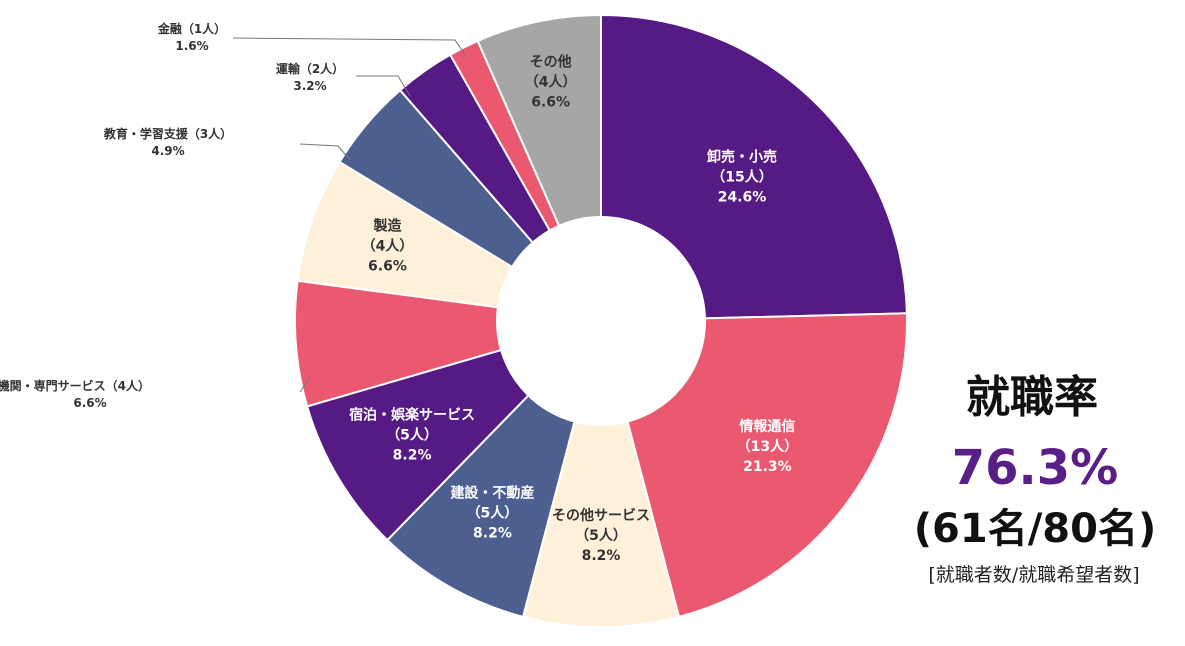  I want to click on slice-label-7: 教育・学習支援（3人） 4.9%, so click(167, 142).